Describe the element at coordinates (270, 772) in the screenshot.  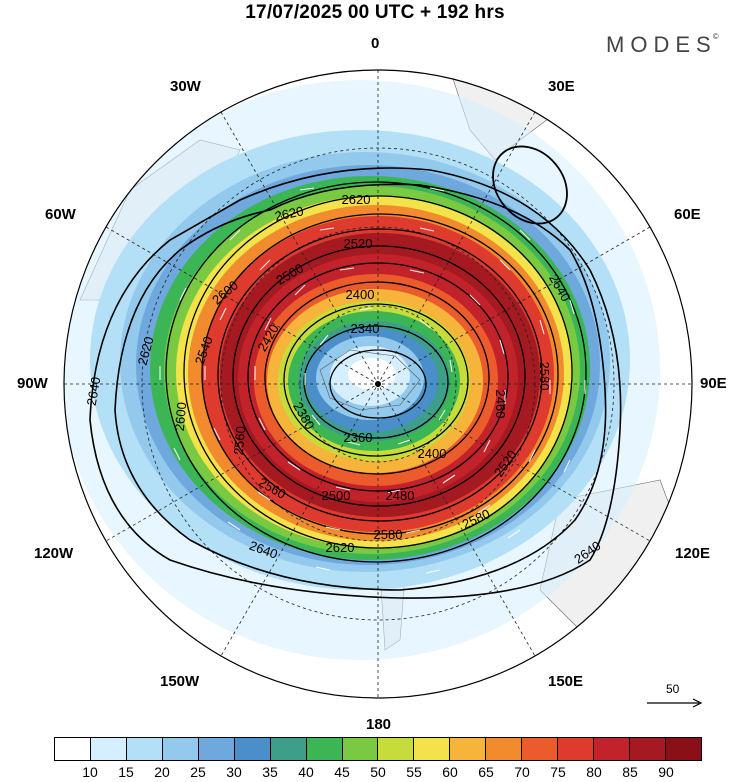
I see `colorbar-tick-label: 35` at that location.